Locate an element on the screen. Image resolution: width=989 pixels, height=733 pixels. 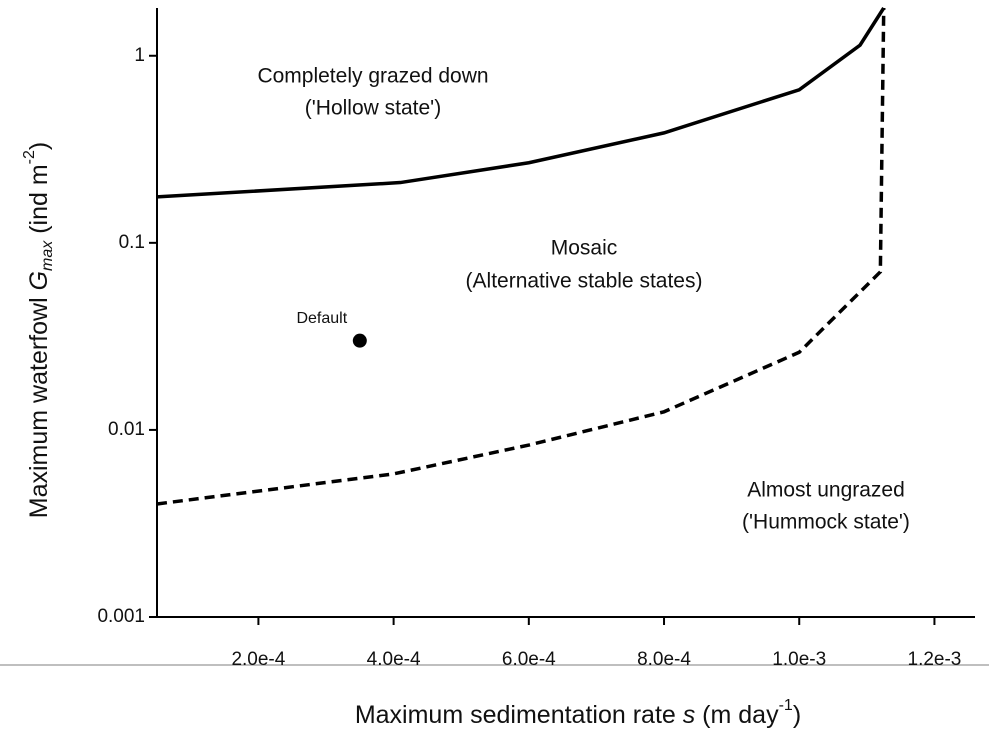
x-label-text: Maximum sedimentation rate is located at coordinates (519, 715).